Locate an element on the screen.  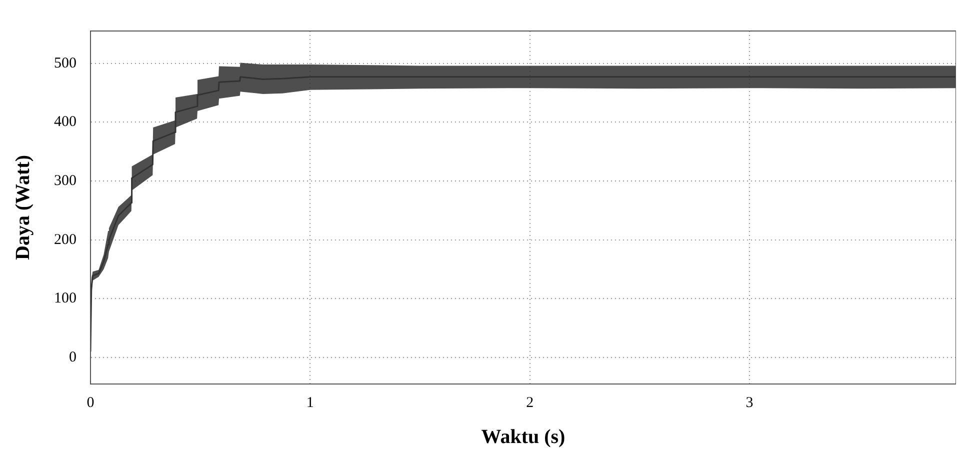
x-axis-title: Waktu (s) is located at coordinates (523, 437).